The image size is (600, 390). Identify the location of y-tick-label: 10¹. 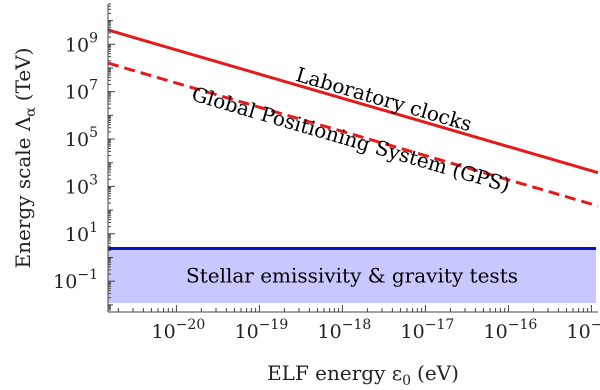
(81, 233).